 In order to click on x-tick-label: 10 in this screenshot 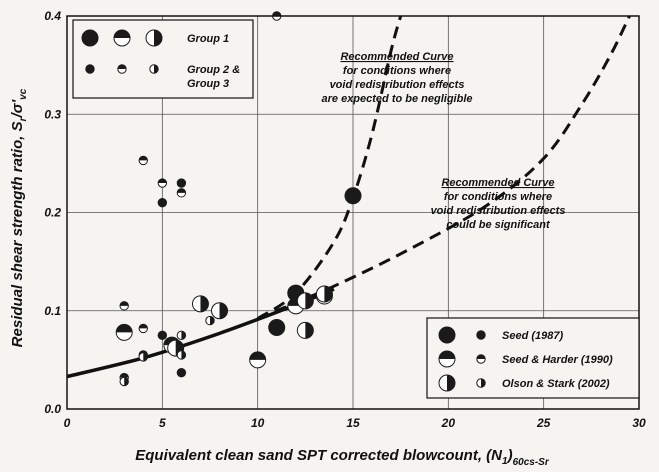, I will do `click(258, 423)`.